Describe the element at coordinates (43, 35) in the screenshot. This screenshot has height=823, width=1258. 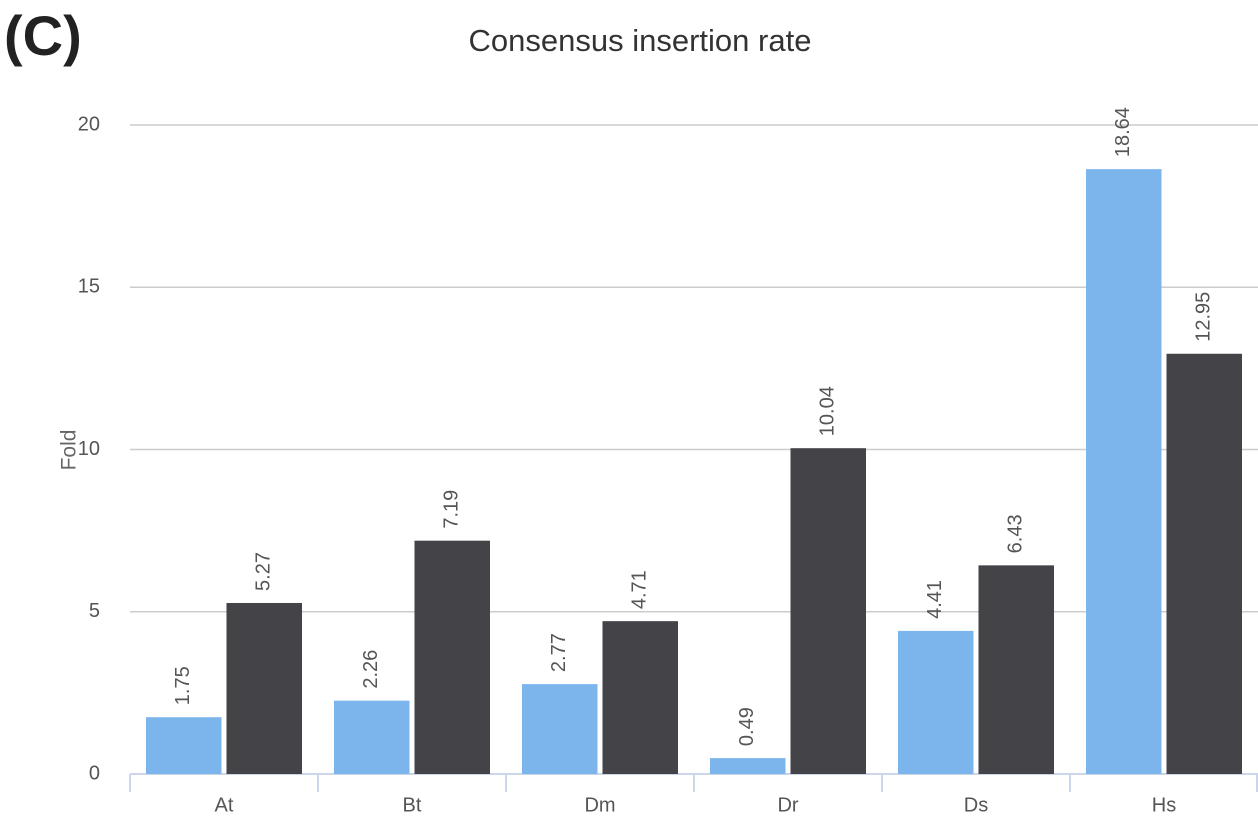
I see `panel-label: (C)` at that location.